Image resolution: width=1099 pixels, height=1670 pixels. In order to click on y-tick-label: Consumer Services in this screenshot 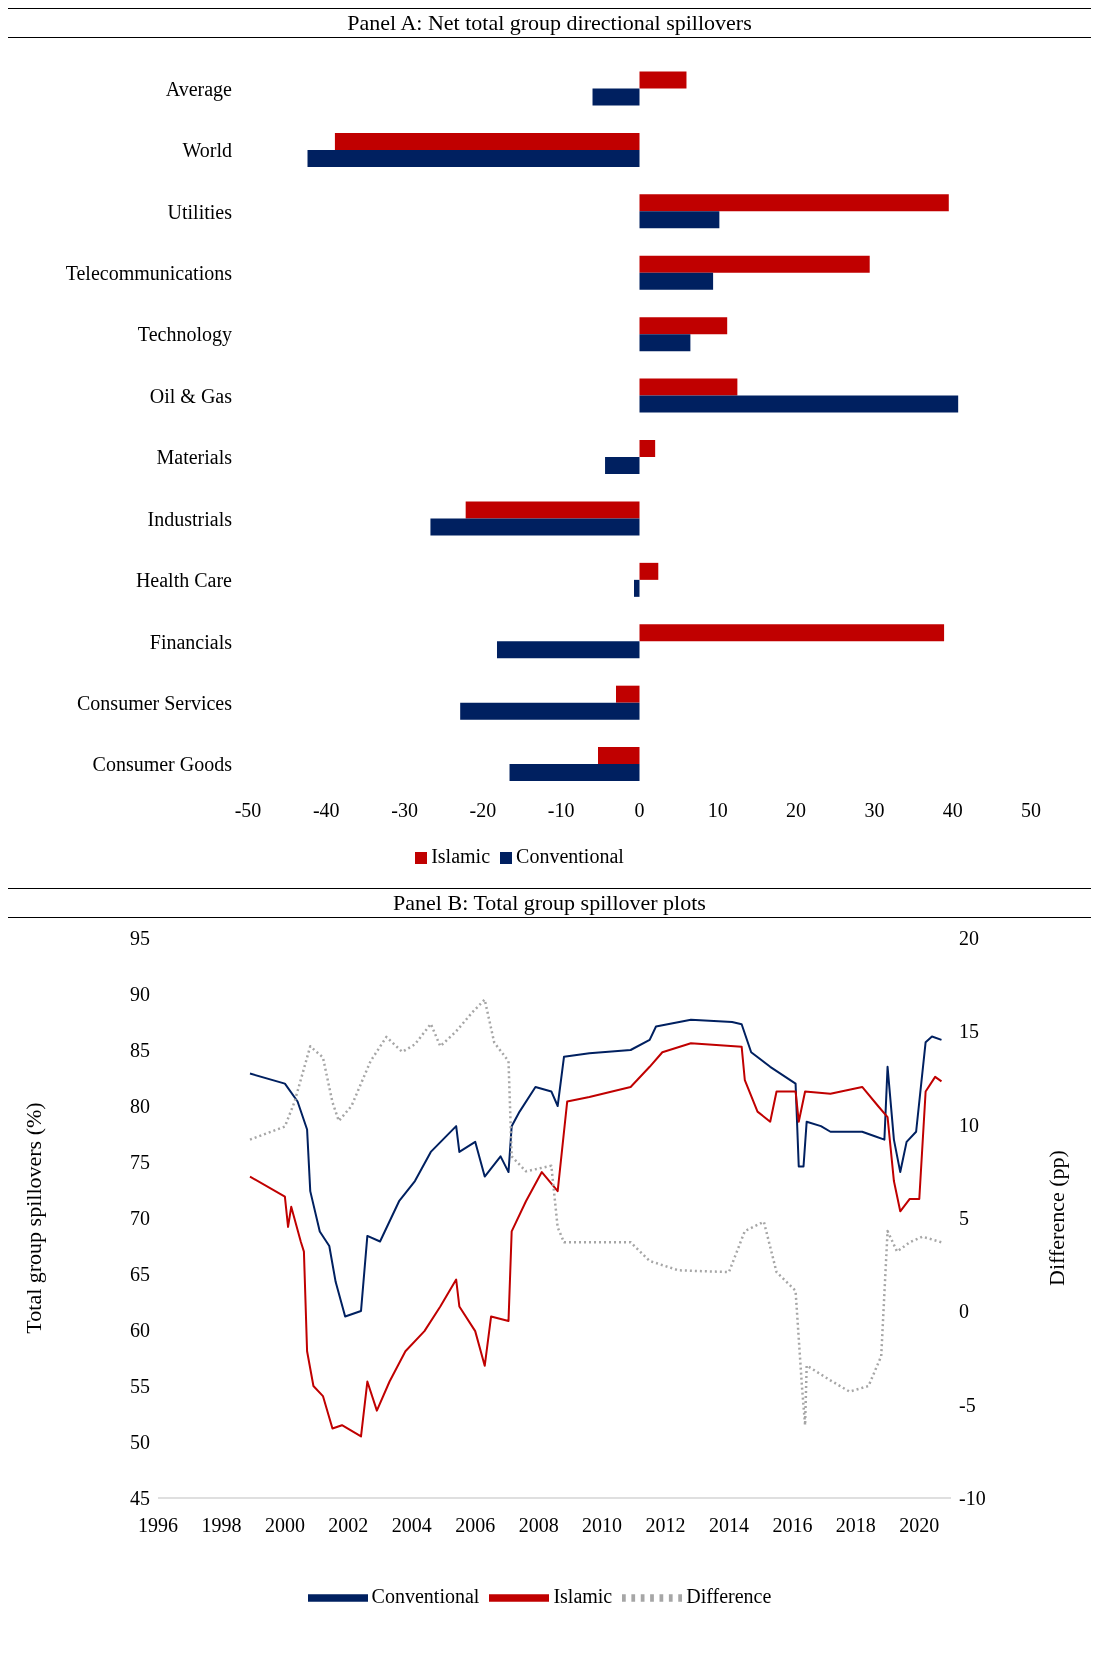, I will do `click(155, 702)`.